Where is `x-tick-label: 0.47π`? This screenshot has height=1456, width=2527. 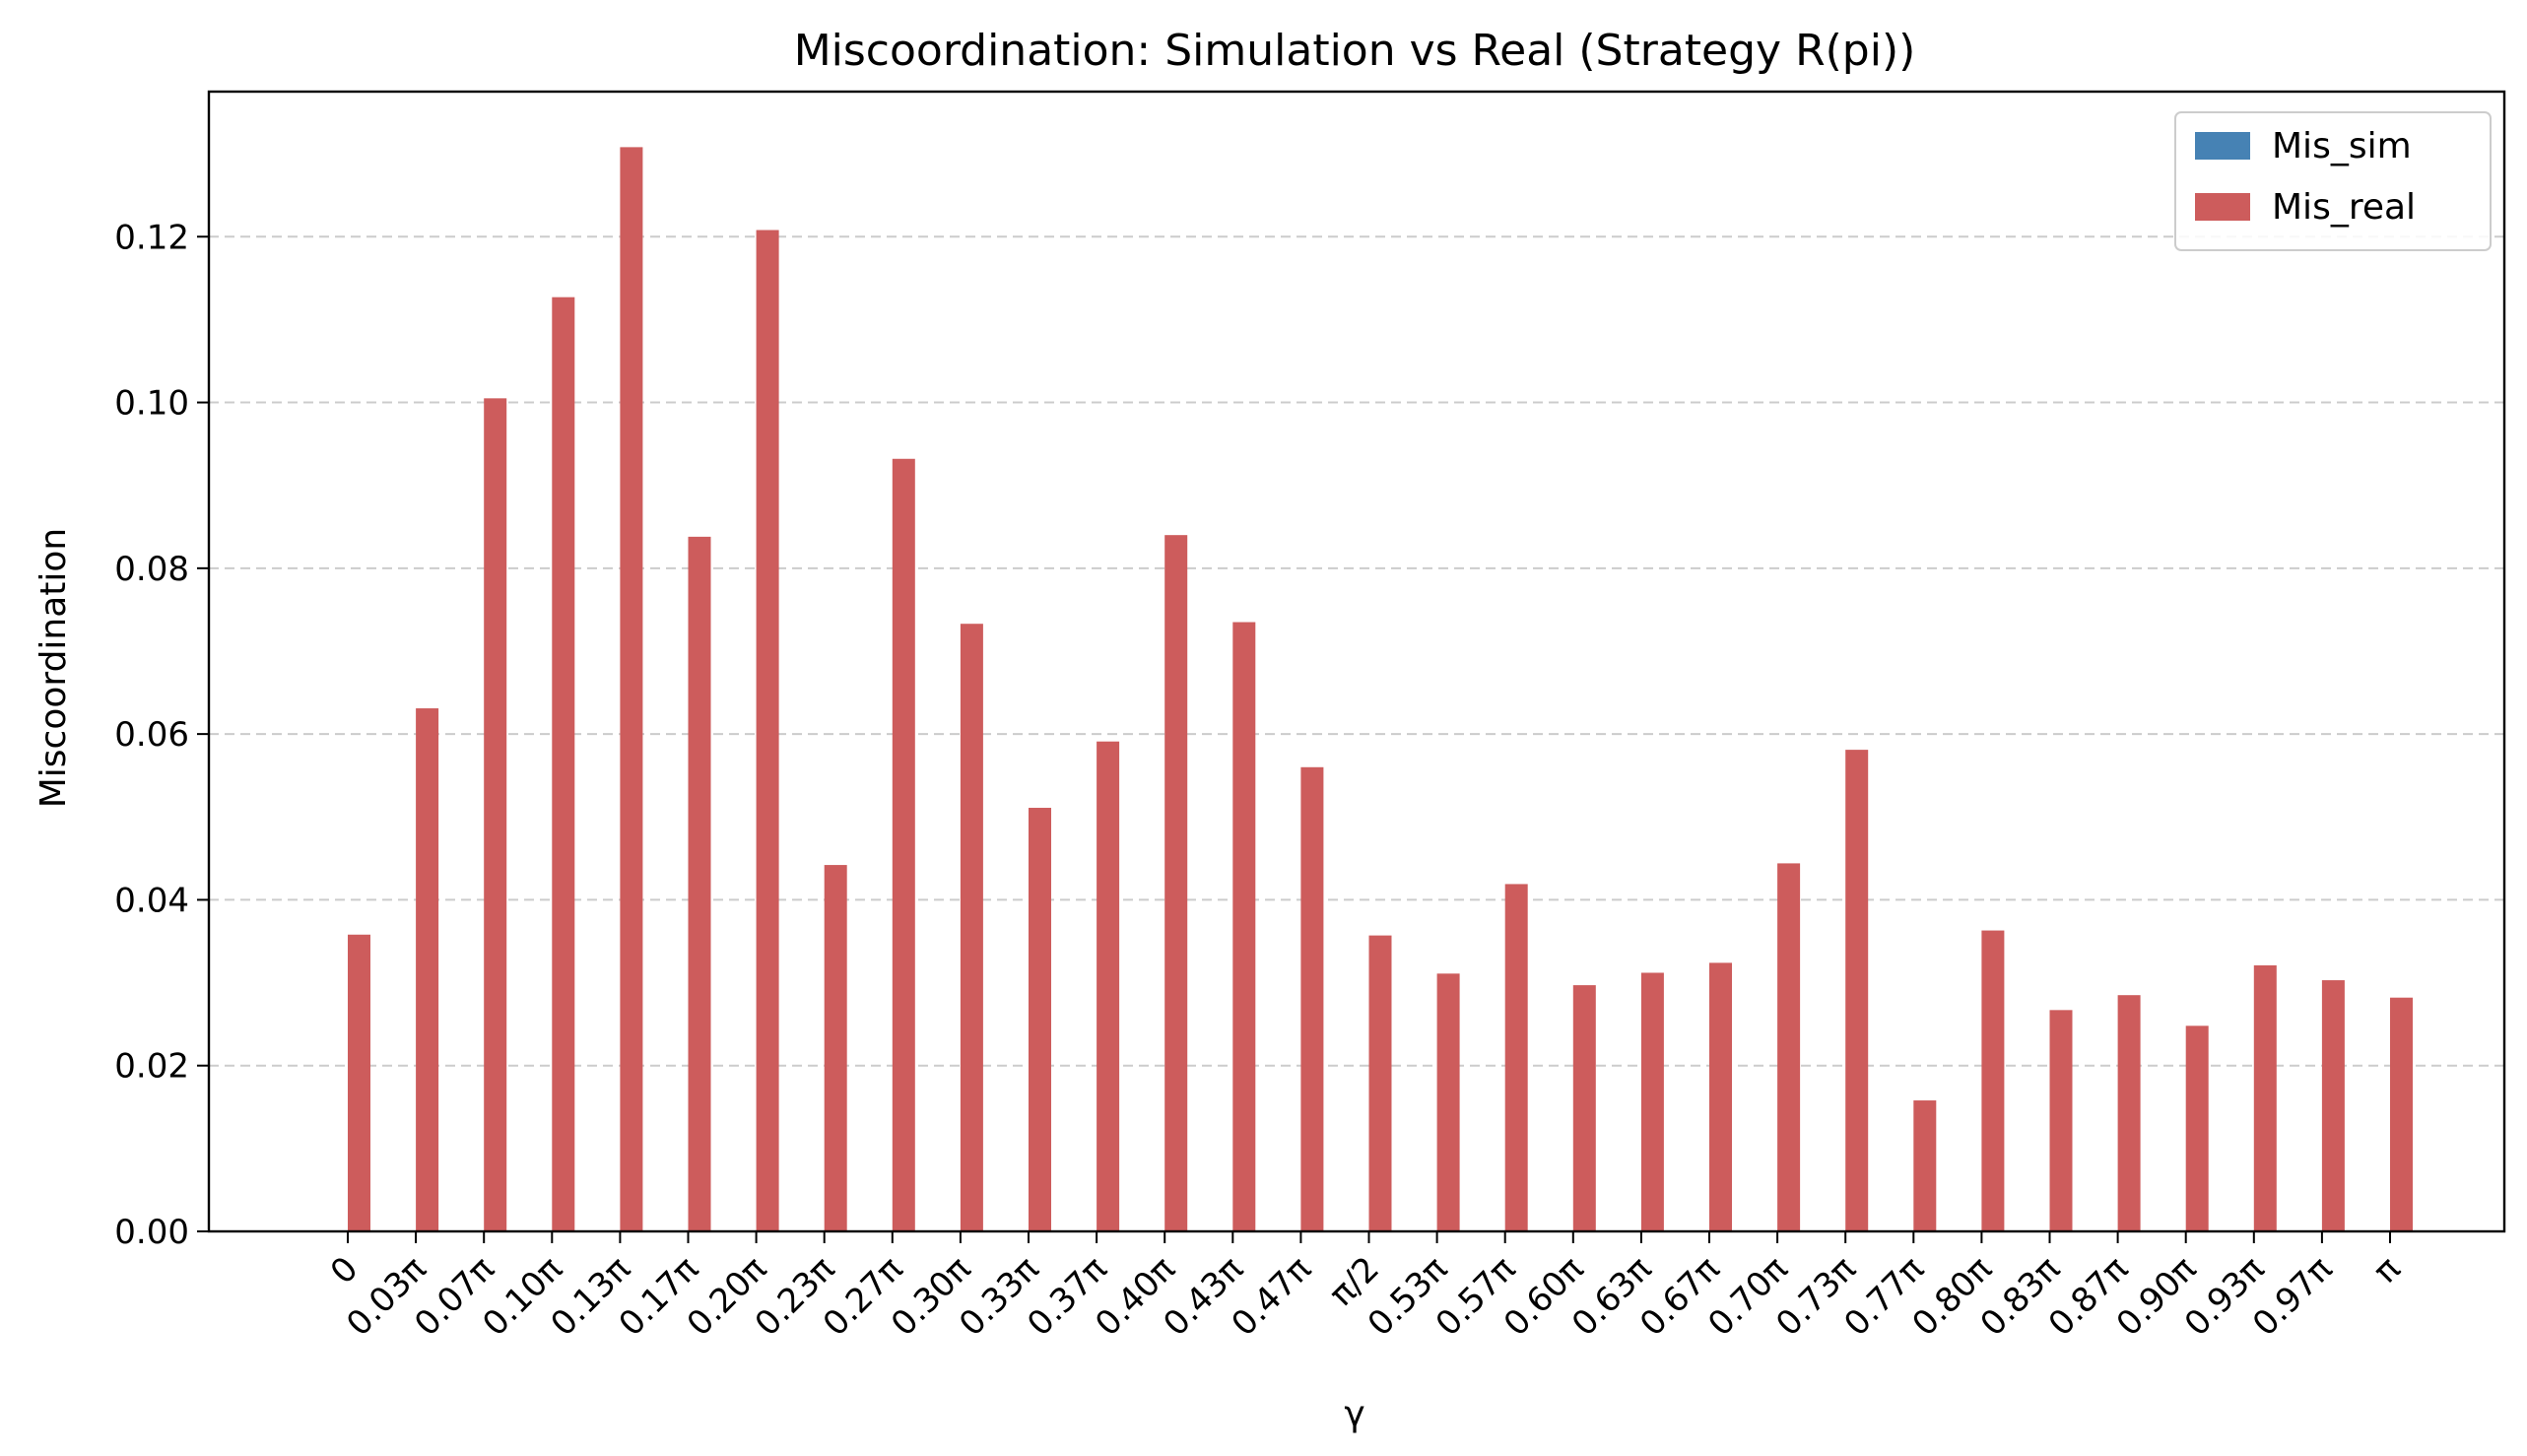
x-tick-label: 0.47π is located at coordinates (1271, 1296).